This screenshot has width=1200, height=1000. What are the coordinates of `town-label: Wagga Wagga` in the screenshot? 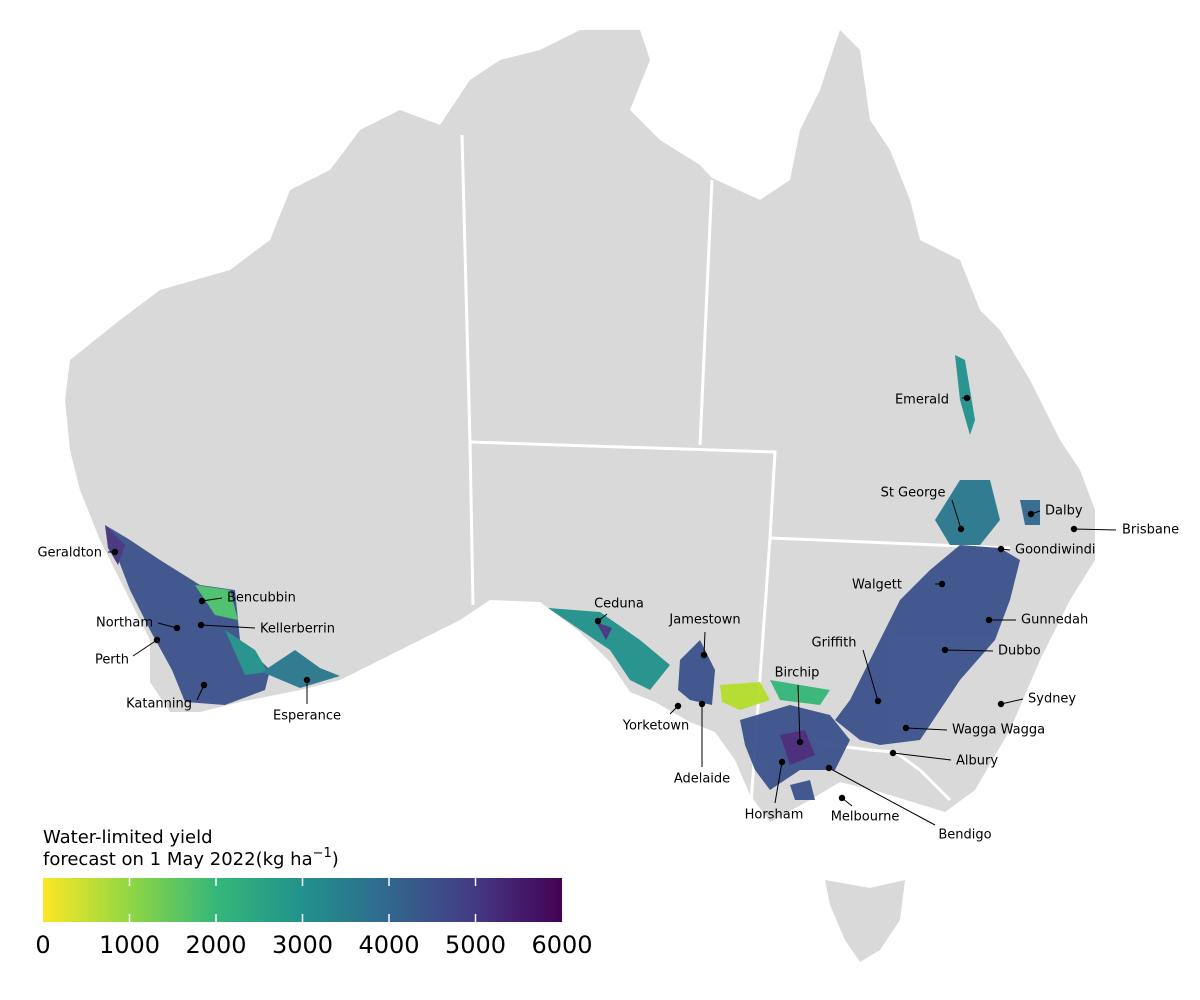 It's located at (998, 730).